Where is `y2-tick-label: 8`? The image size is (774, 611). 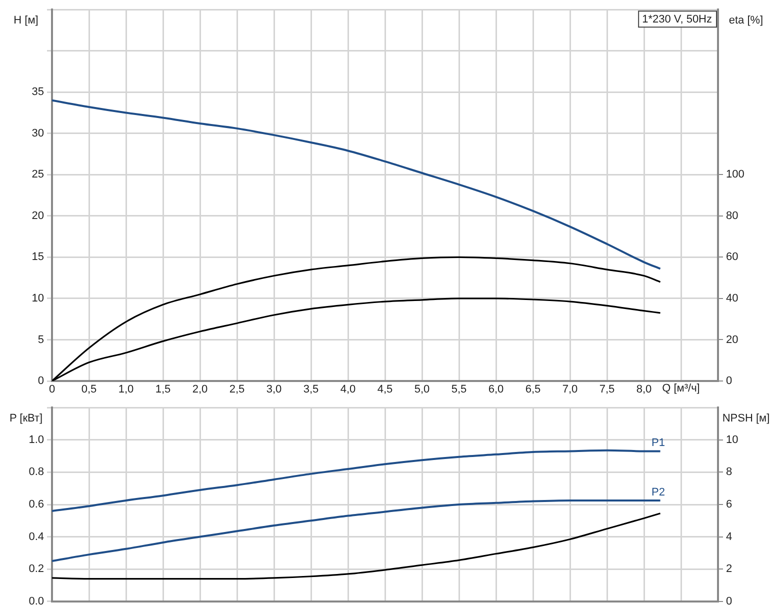
y2-tick-label: 8 is located at coordinates (729, 472).